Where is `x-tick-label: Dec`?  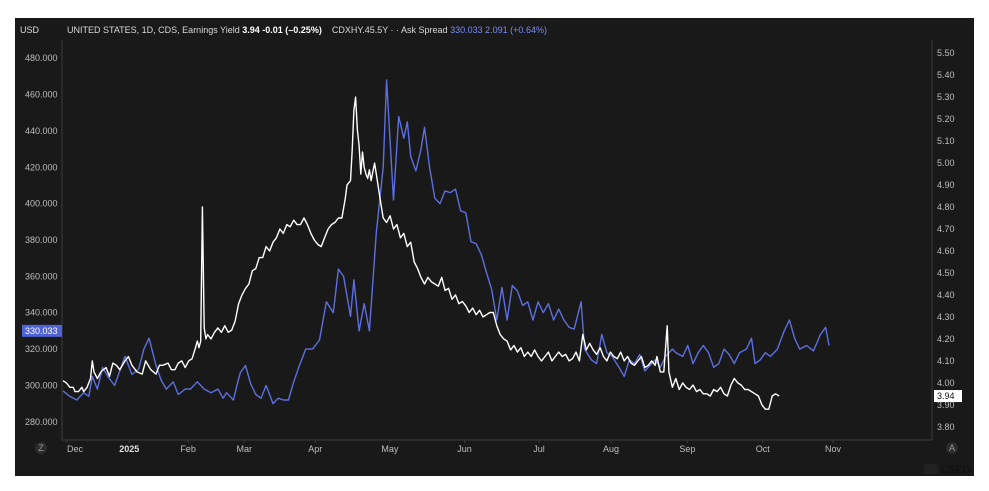 x-tick-label: Dec is located at coordinates (75, 449).